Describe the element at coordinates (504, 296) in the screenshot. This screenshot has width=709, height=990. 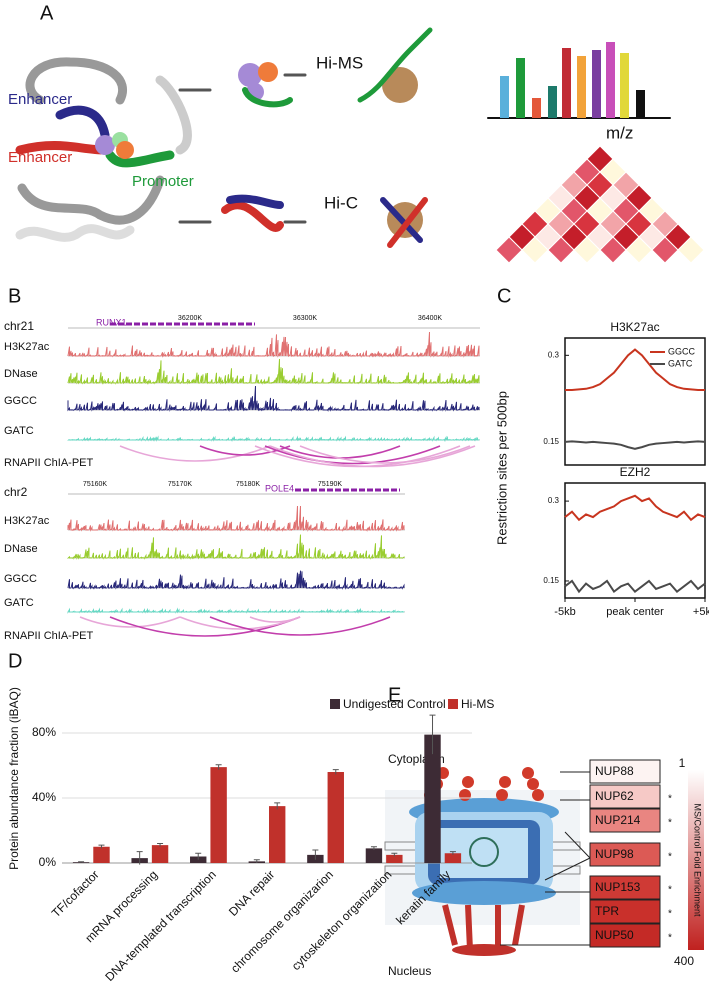
I see `panel-label: C` at that location.